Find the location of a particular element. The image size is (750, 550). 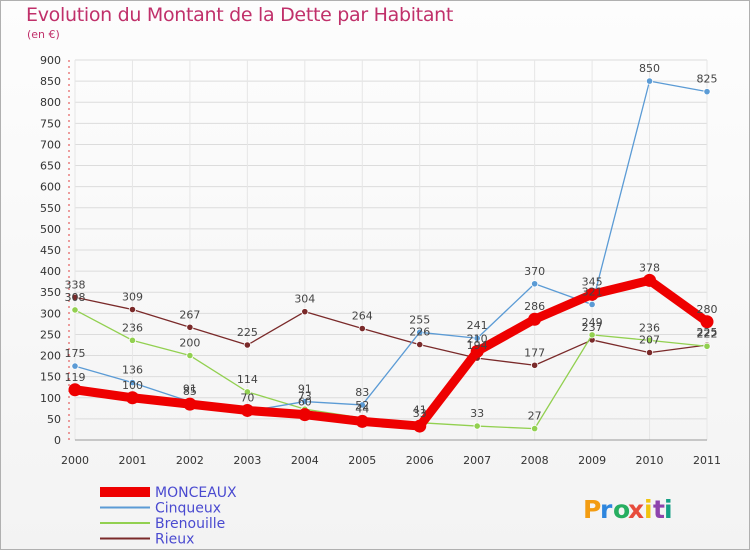

x-tick-label: 2005 is located at coordinates (362, 460).